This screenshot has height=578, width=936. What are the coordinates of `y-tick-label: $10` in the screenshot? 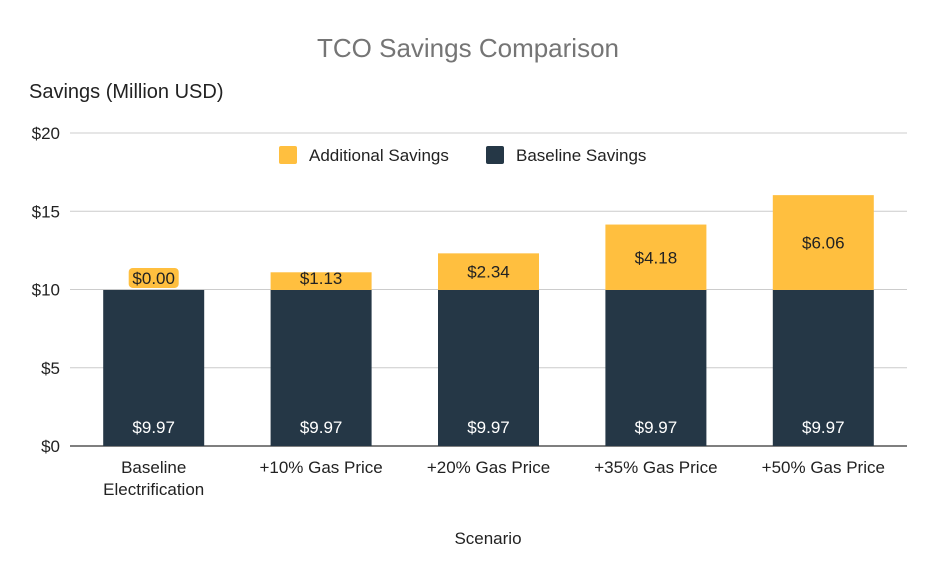 It's located at (46, 290).